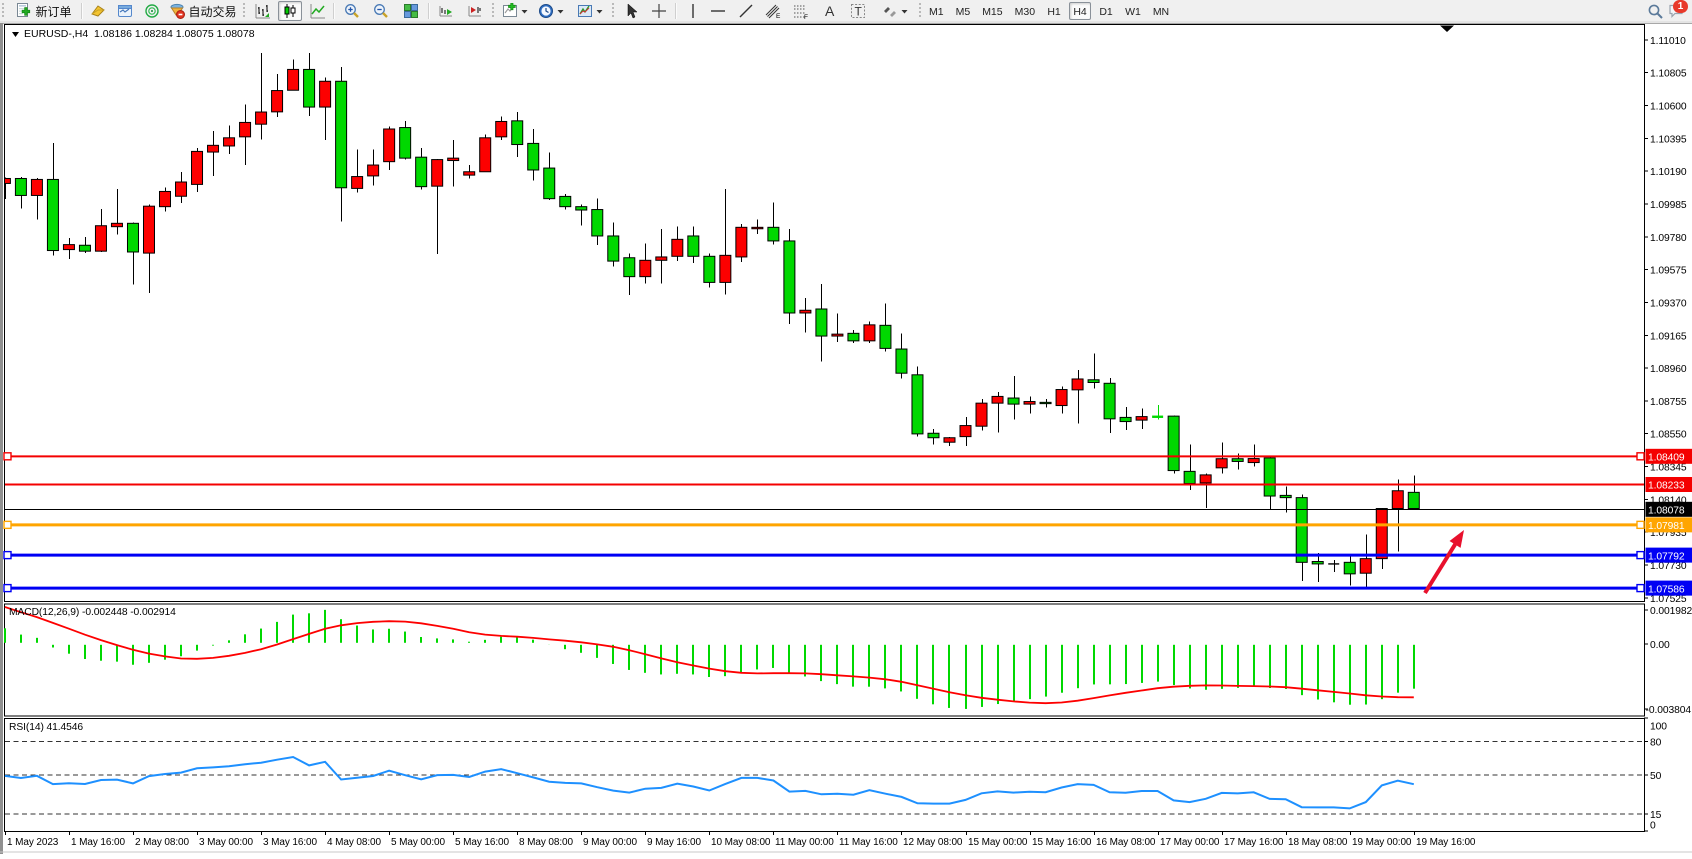 Image resolution: width=1692 pixels, height=859 pixels. Describe the element at coordinates (1655, 11) in the screenshot. I see `search-button` at that location.